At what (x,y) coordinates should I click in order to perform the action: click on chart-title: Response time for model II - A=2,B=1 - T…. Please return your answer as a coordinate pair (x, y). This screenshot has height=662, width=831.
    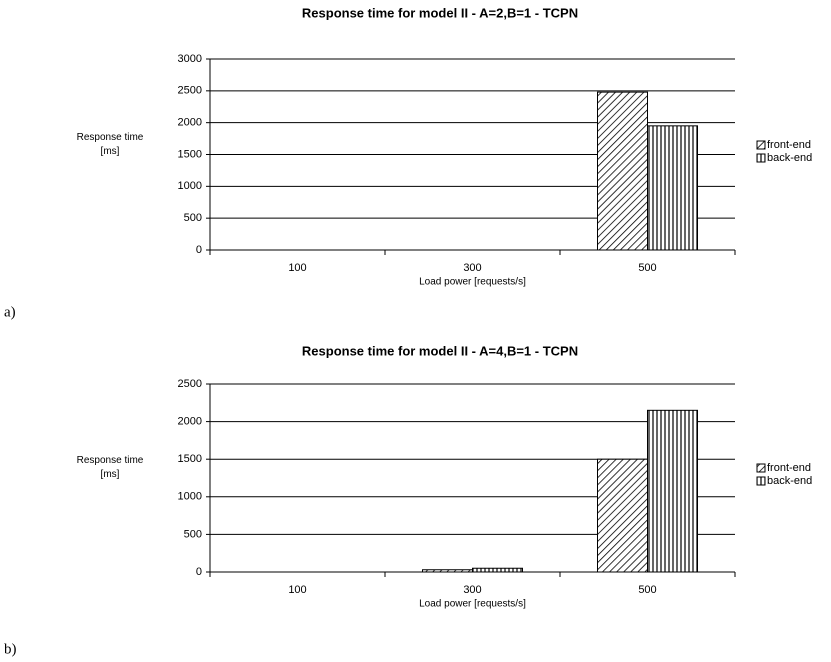
    Looking at the image, I should click on (440, 12).